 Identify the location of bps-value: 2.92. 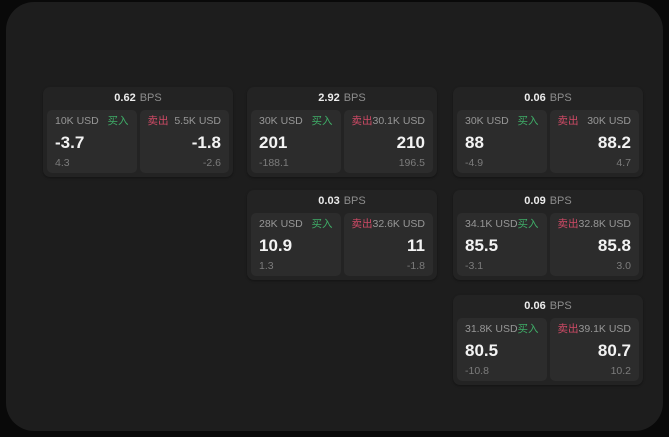
(329, 98).